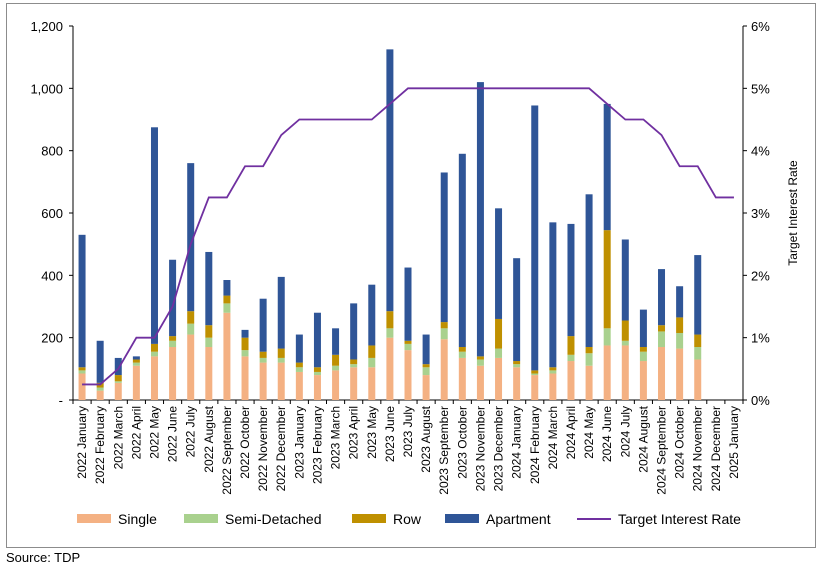 Image resolution: width=824 pixels, height=571 pixels. What do you see at coordinates (209, 438) in the screenshot?
I see `x-tick-label: 2022 August` at bounding box center [209, 438].